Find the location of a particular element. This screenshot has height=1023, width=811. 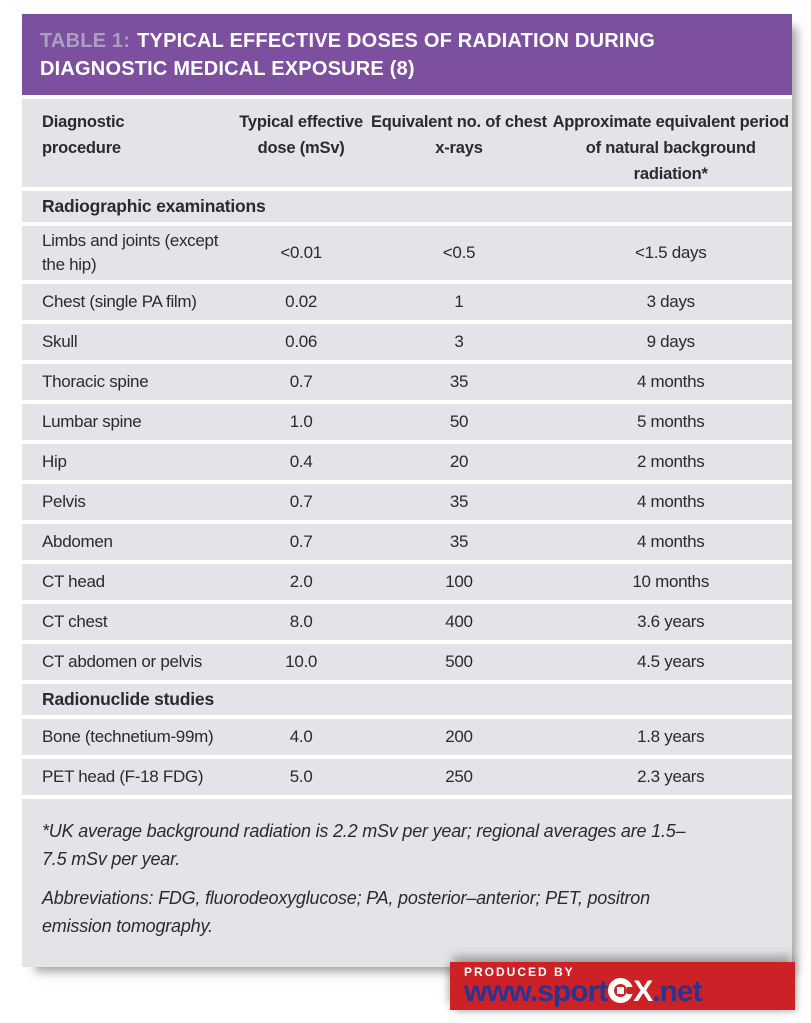

period-cell: 9 days is located at coordinates (671, 341).